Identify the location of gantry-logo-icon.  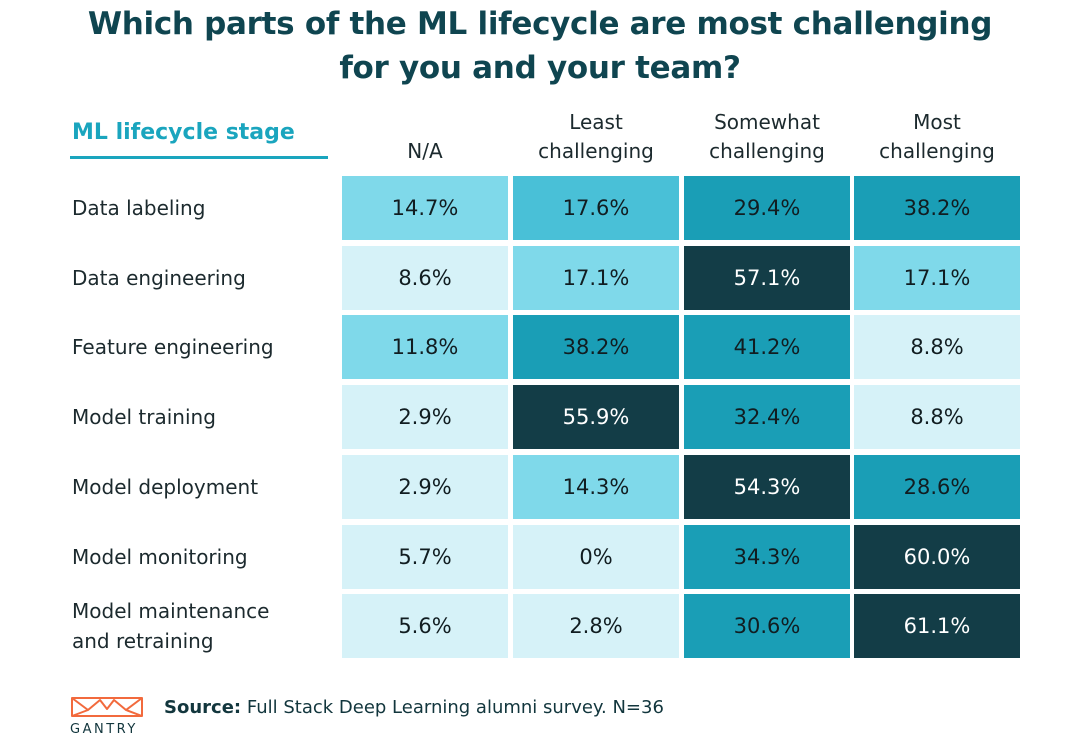
(107, 708).